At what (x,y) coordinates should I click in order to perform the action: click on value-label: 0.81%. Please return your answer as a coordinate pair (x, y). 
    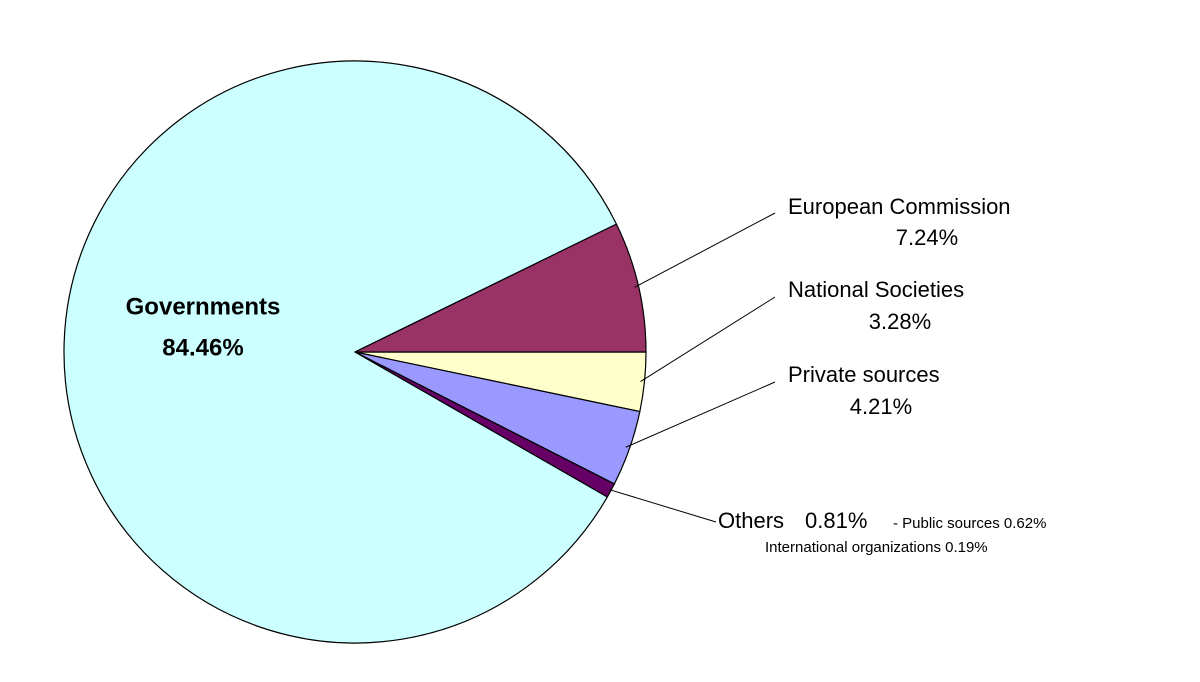
    Looking at the image, I should click on (836, 520).